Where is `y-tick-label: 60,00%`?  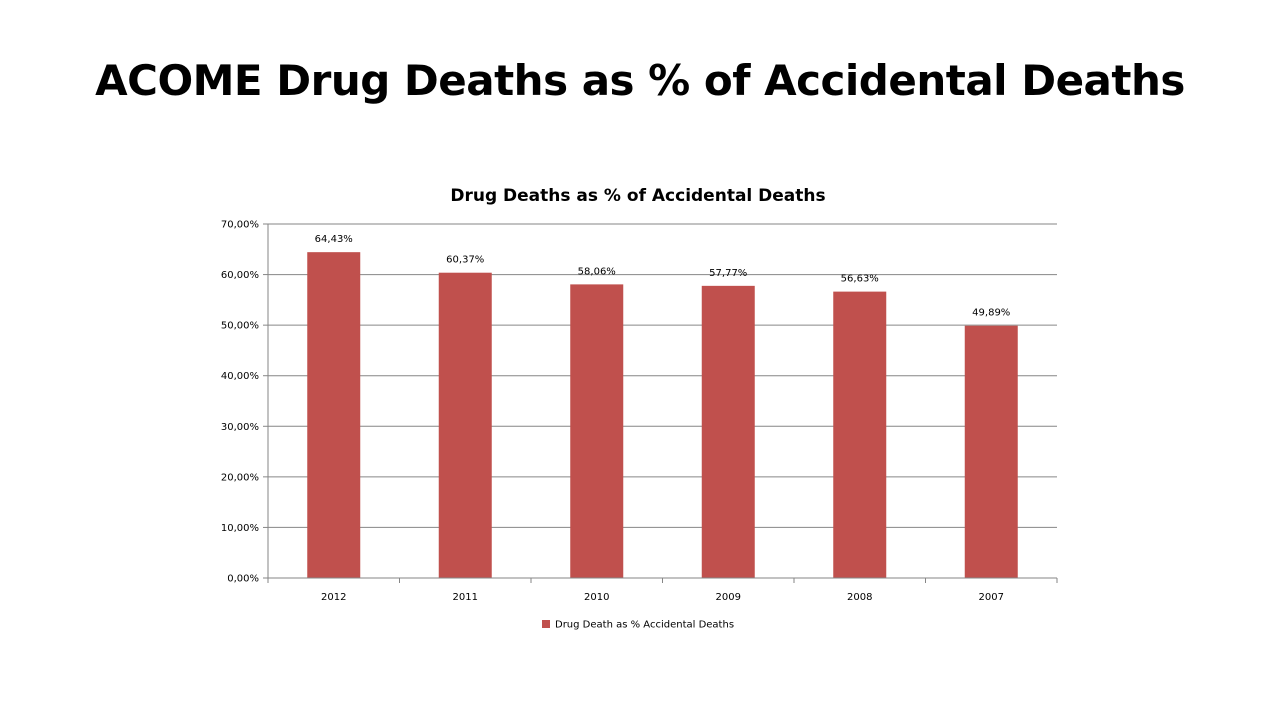
y-tick-label: 60,00% is located at coordinates (240, 275).